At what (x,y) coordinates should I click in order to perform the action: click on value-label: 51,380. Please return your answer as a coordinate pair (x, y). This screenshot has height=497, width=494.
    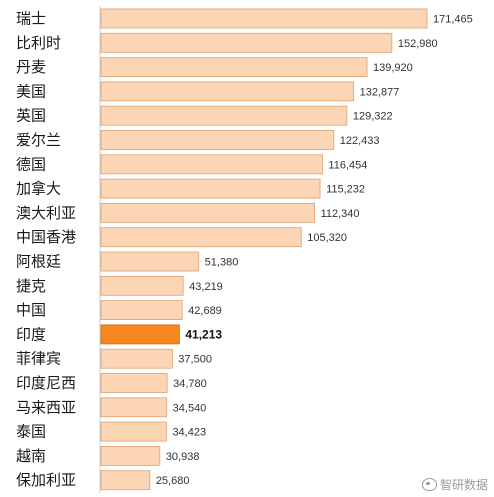
    Looking at the image, I should click on (222, 263).